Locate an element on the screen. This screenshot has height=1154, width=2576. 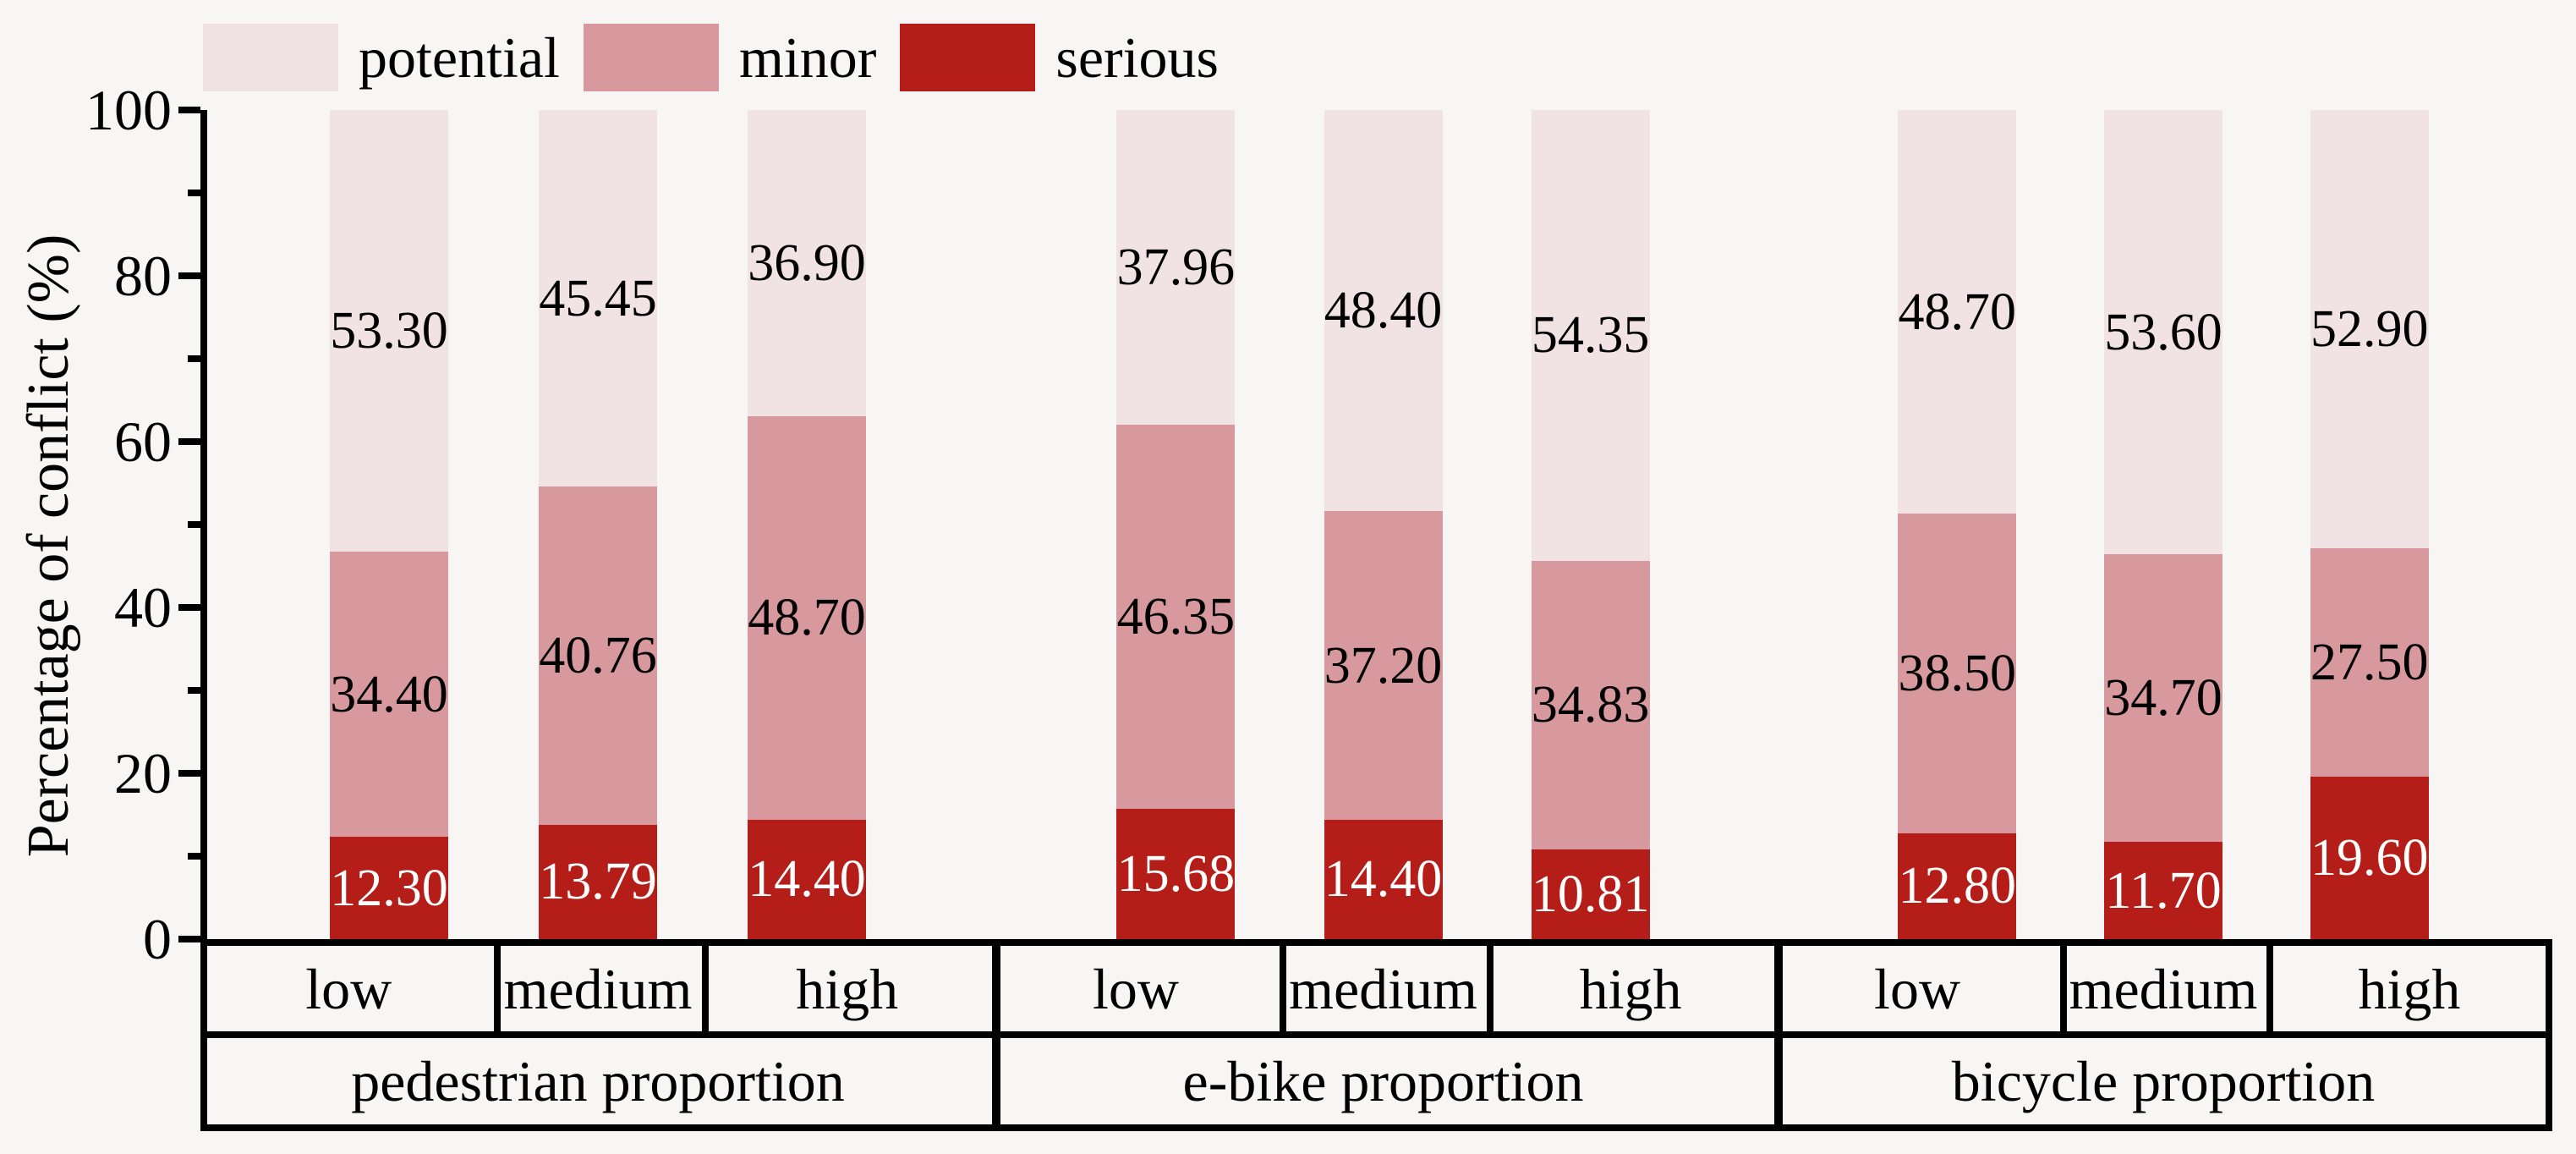
bar-value-label: 40.76 is located at coordinates (598, 656).